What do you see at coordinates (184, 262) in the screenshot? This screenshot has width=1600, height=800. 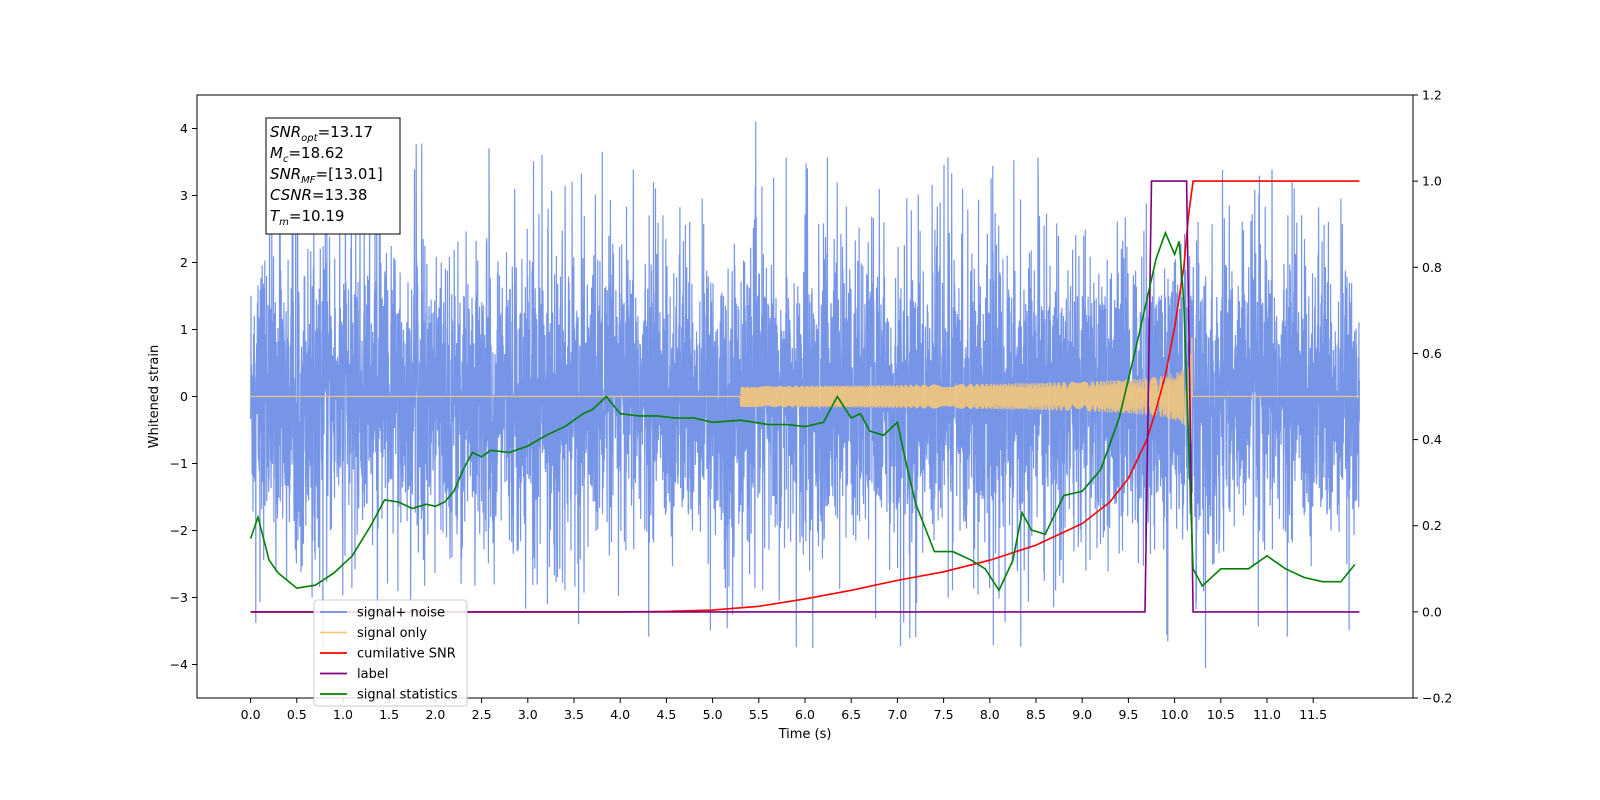 I see `y-tick-label: 2` at bounding box center [184, 262].